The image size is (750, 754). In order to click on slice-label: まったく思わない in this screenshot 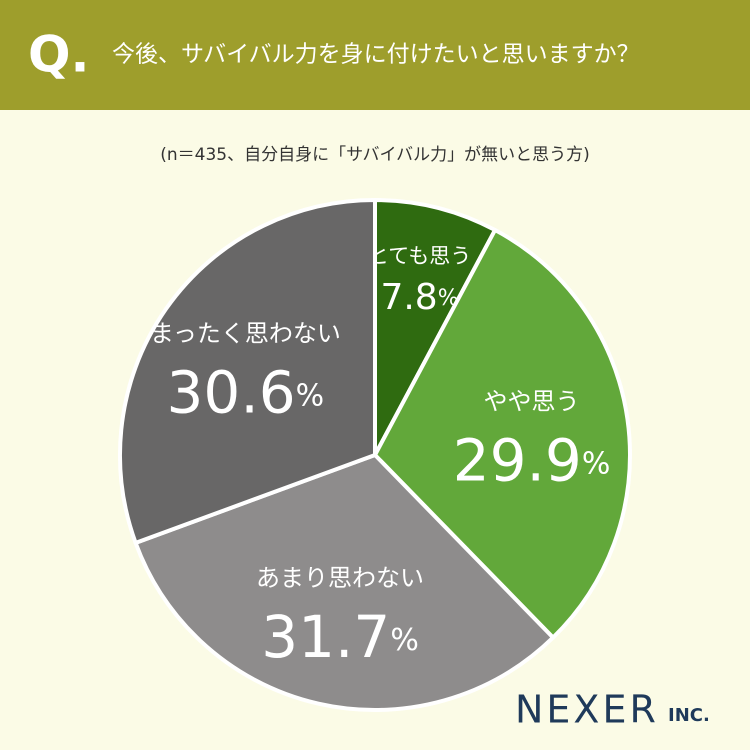, I will do `click(245, 333)`.